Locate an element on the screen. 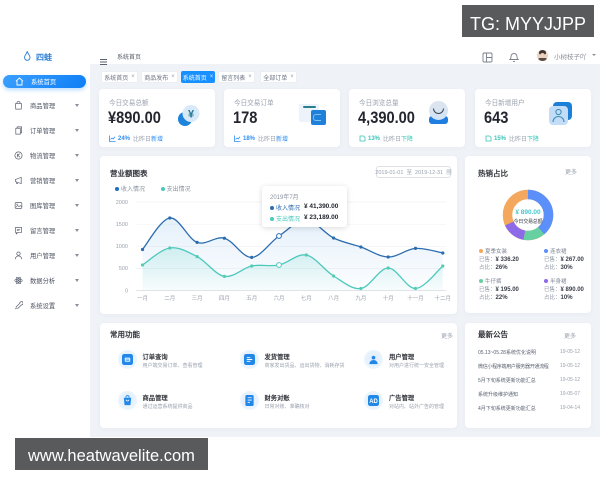  svg-text: 九月 is located at coordinates (360, 298).